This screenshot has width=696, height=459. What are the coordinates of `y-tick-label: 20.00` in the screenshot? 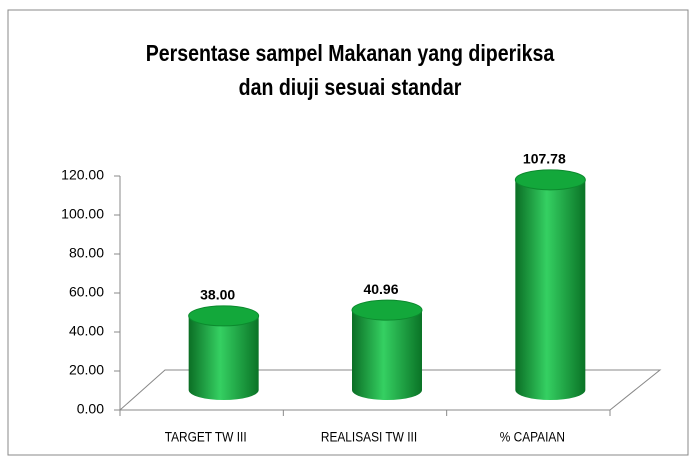 It's located at (86, 370).